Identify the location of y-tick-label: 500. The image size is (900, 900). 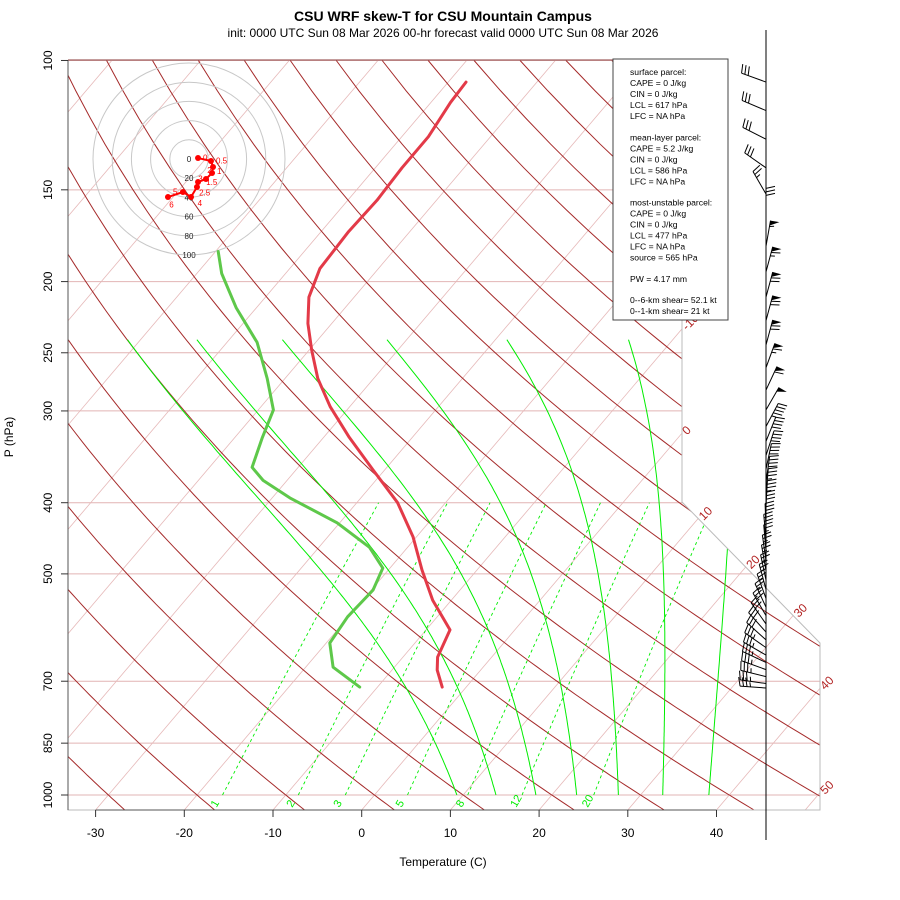
(48, 574).